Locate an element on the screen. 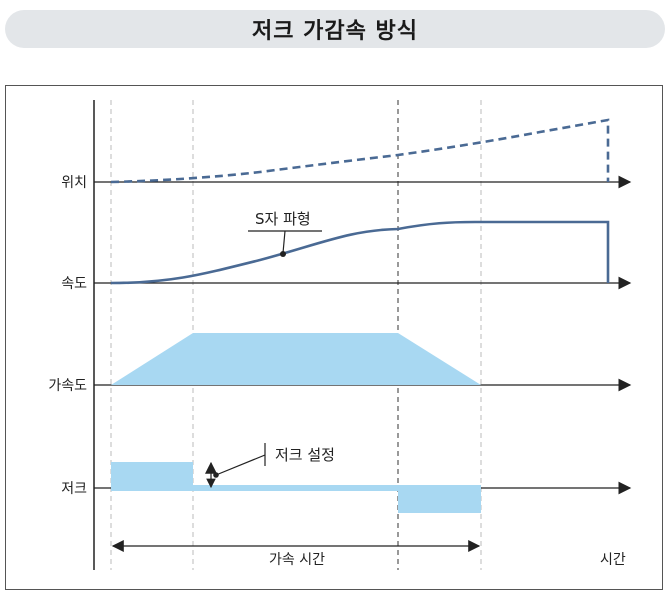  position-curve is located at coordinates (360, 151).